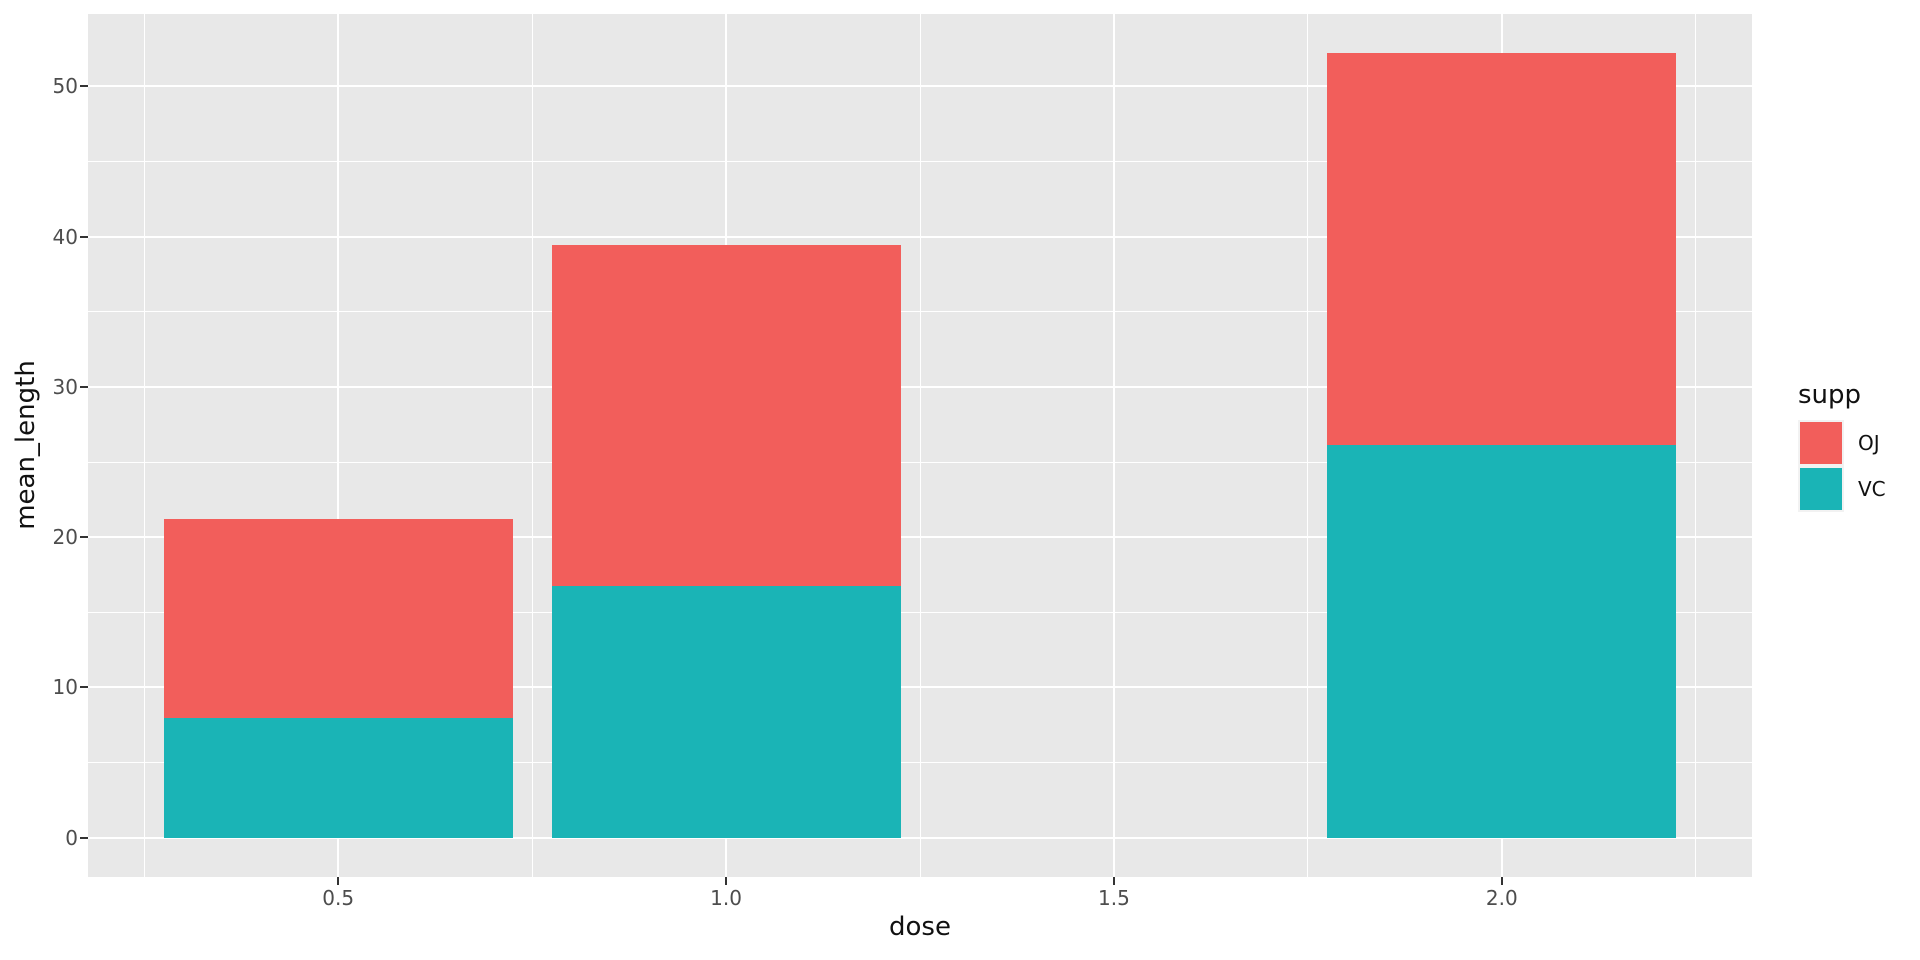  Describe the element at coordinates (71, 837) in the screenshot. I see `y-tick-label: 0` at that location.